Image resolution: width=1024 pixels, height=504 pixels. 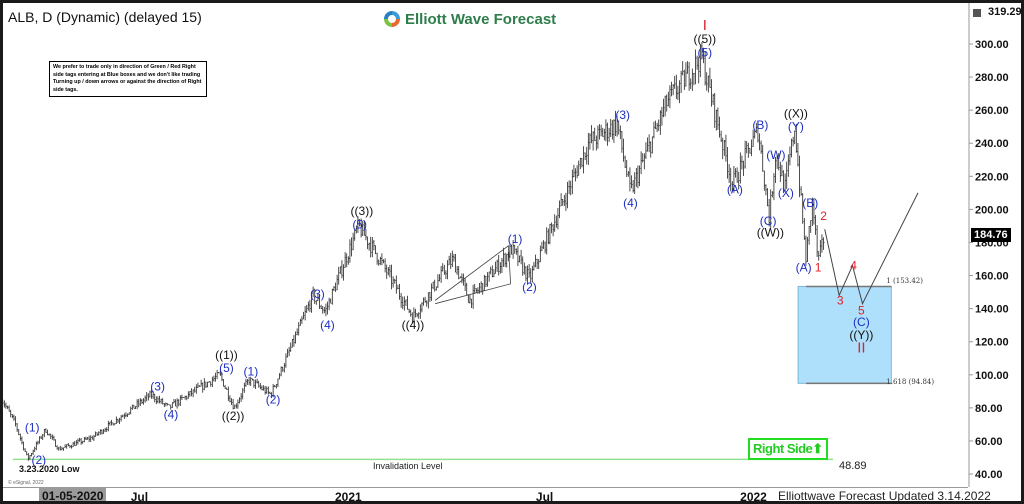 I want to click on y-tick-label: 220.00, so click(x=992, y=177).